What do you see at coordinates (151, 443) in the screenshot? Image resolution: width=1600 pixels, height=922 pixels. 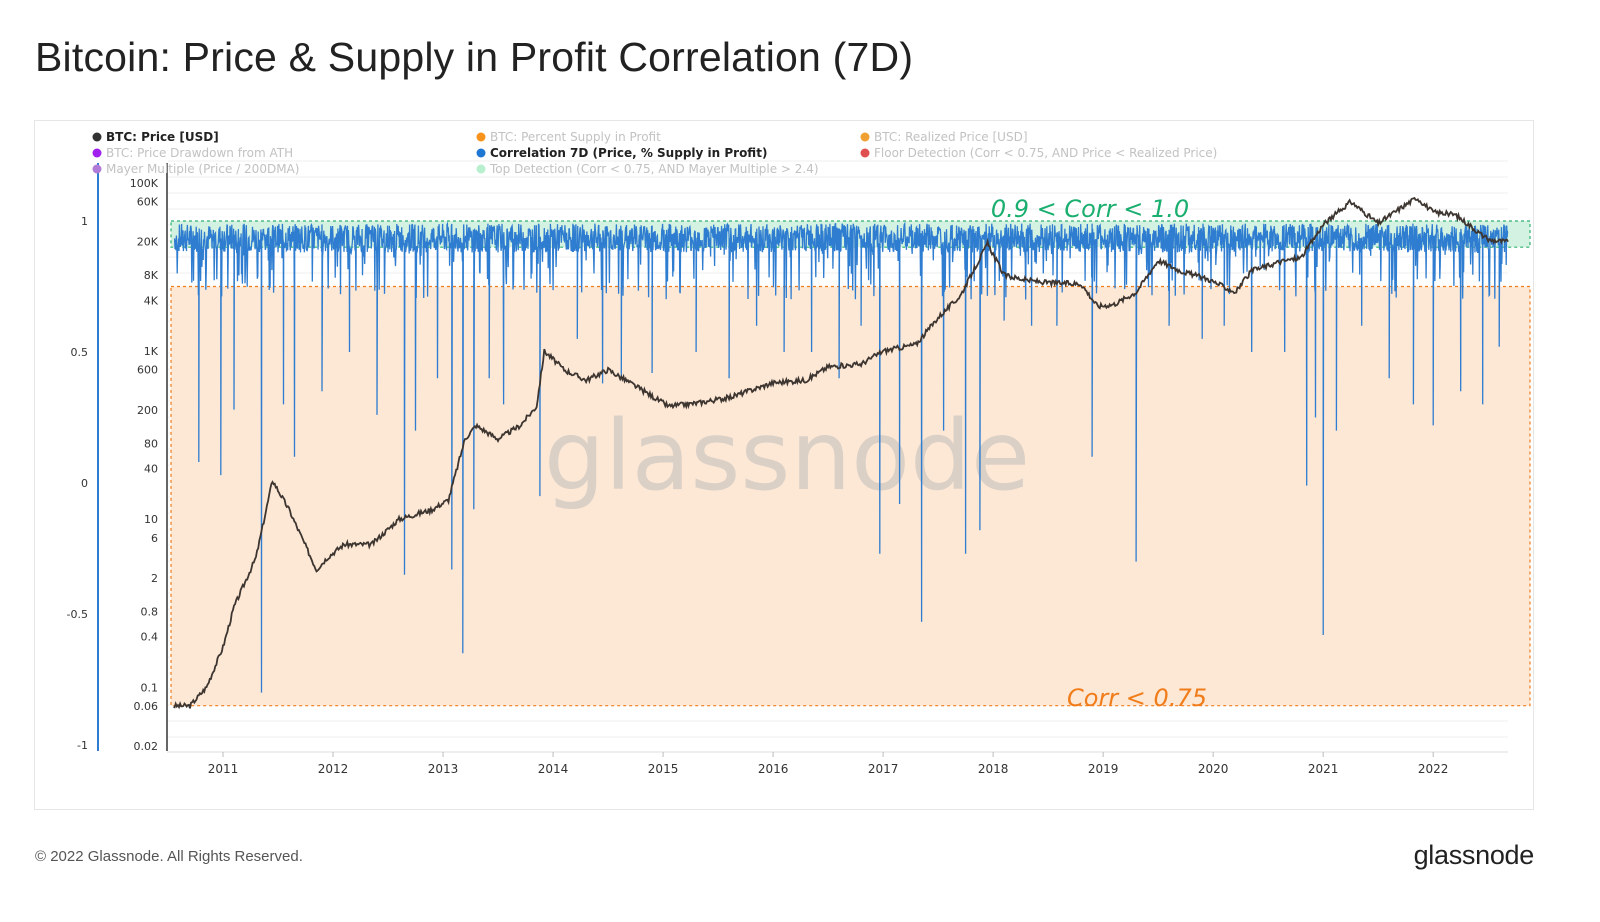 I see `price-tick-label: 80` at bounding box center [151, 443].